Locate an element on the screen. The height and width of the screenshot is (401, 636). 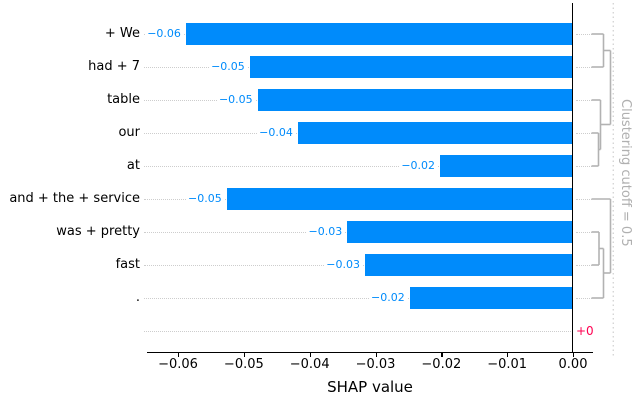
clustering-cutoff-label: Clustering cutoff = 0.5 is located at coordinates (625, 173).